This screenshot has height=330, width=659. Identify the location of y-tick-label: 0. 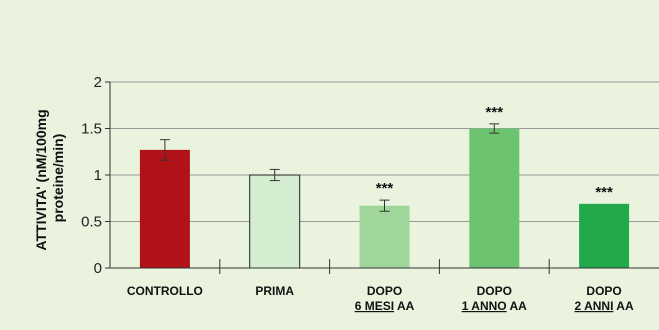
(98, 268).